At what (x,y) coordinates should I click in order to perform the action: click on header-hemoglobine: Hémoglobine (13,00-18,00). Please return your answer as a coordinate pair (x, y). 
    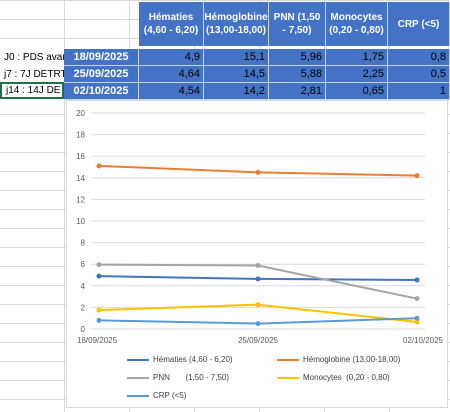
    Looking at the image, I should click on (236, 24).